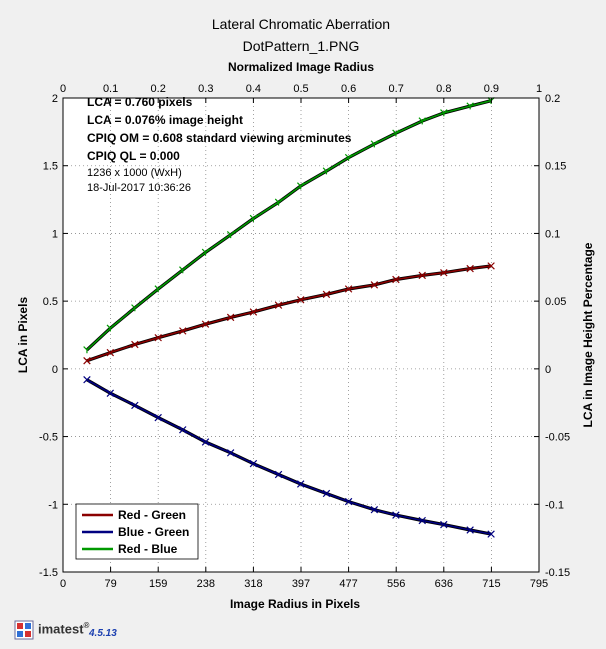 The width and height of the screenshot is (606, 649). What do you see at coordinates (301, 67) in the screenshot?
I see `x2-axis-label: Normalized Image Radius` at bounding box center [301, 67].